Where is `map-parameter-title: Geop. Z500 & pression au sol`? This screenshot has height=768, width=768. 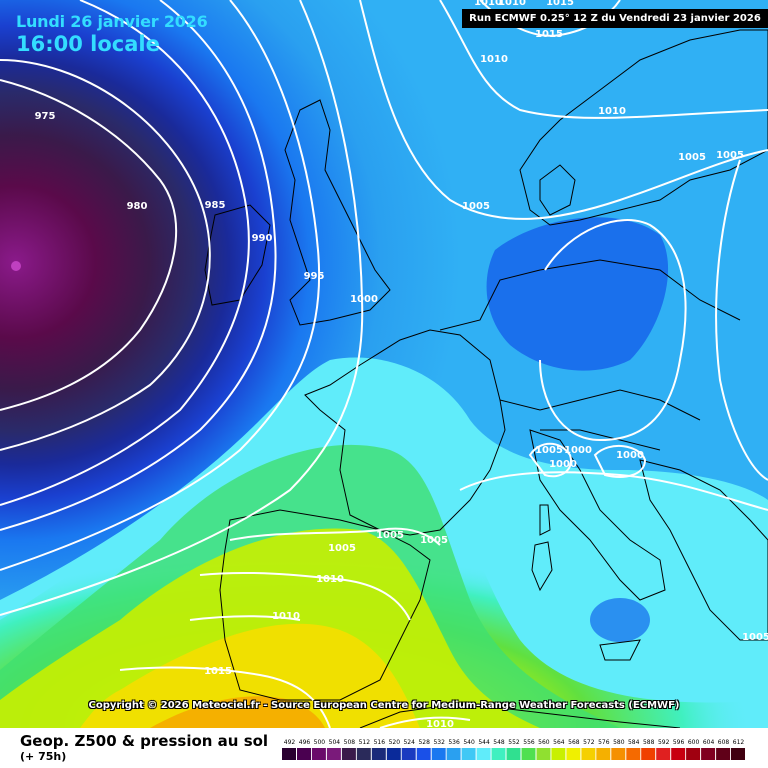 map-parameter-title: Geop. Z500 & pression au sol is located at coordinates (144, 741).